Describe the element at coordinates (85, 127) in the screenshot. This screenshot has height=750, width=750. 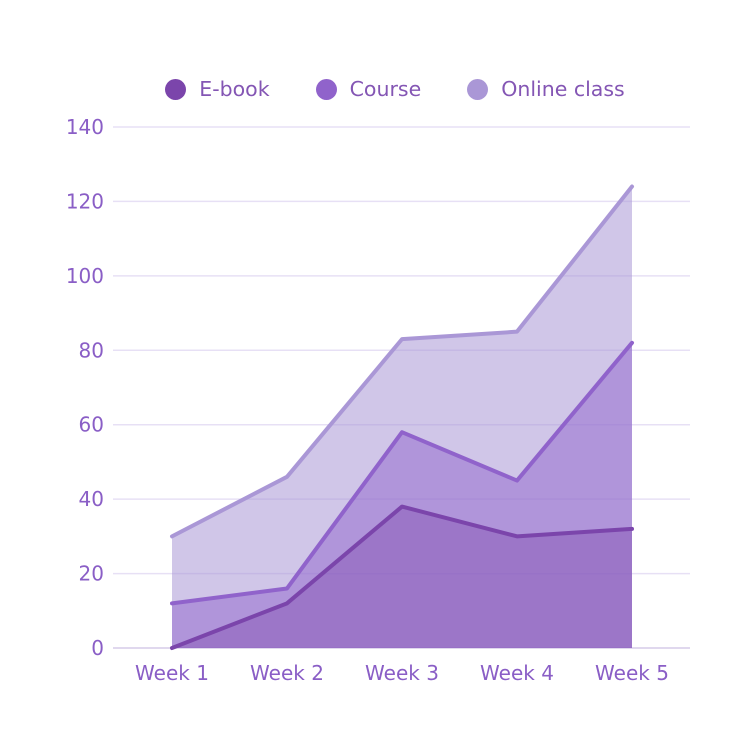
I see `y-tick-label: 140` at that location.